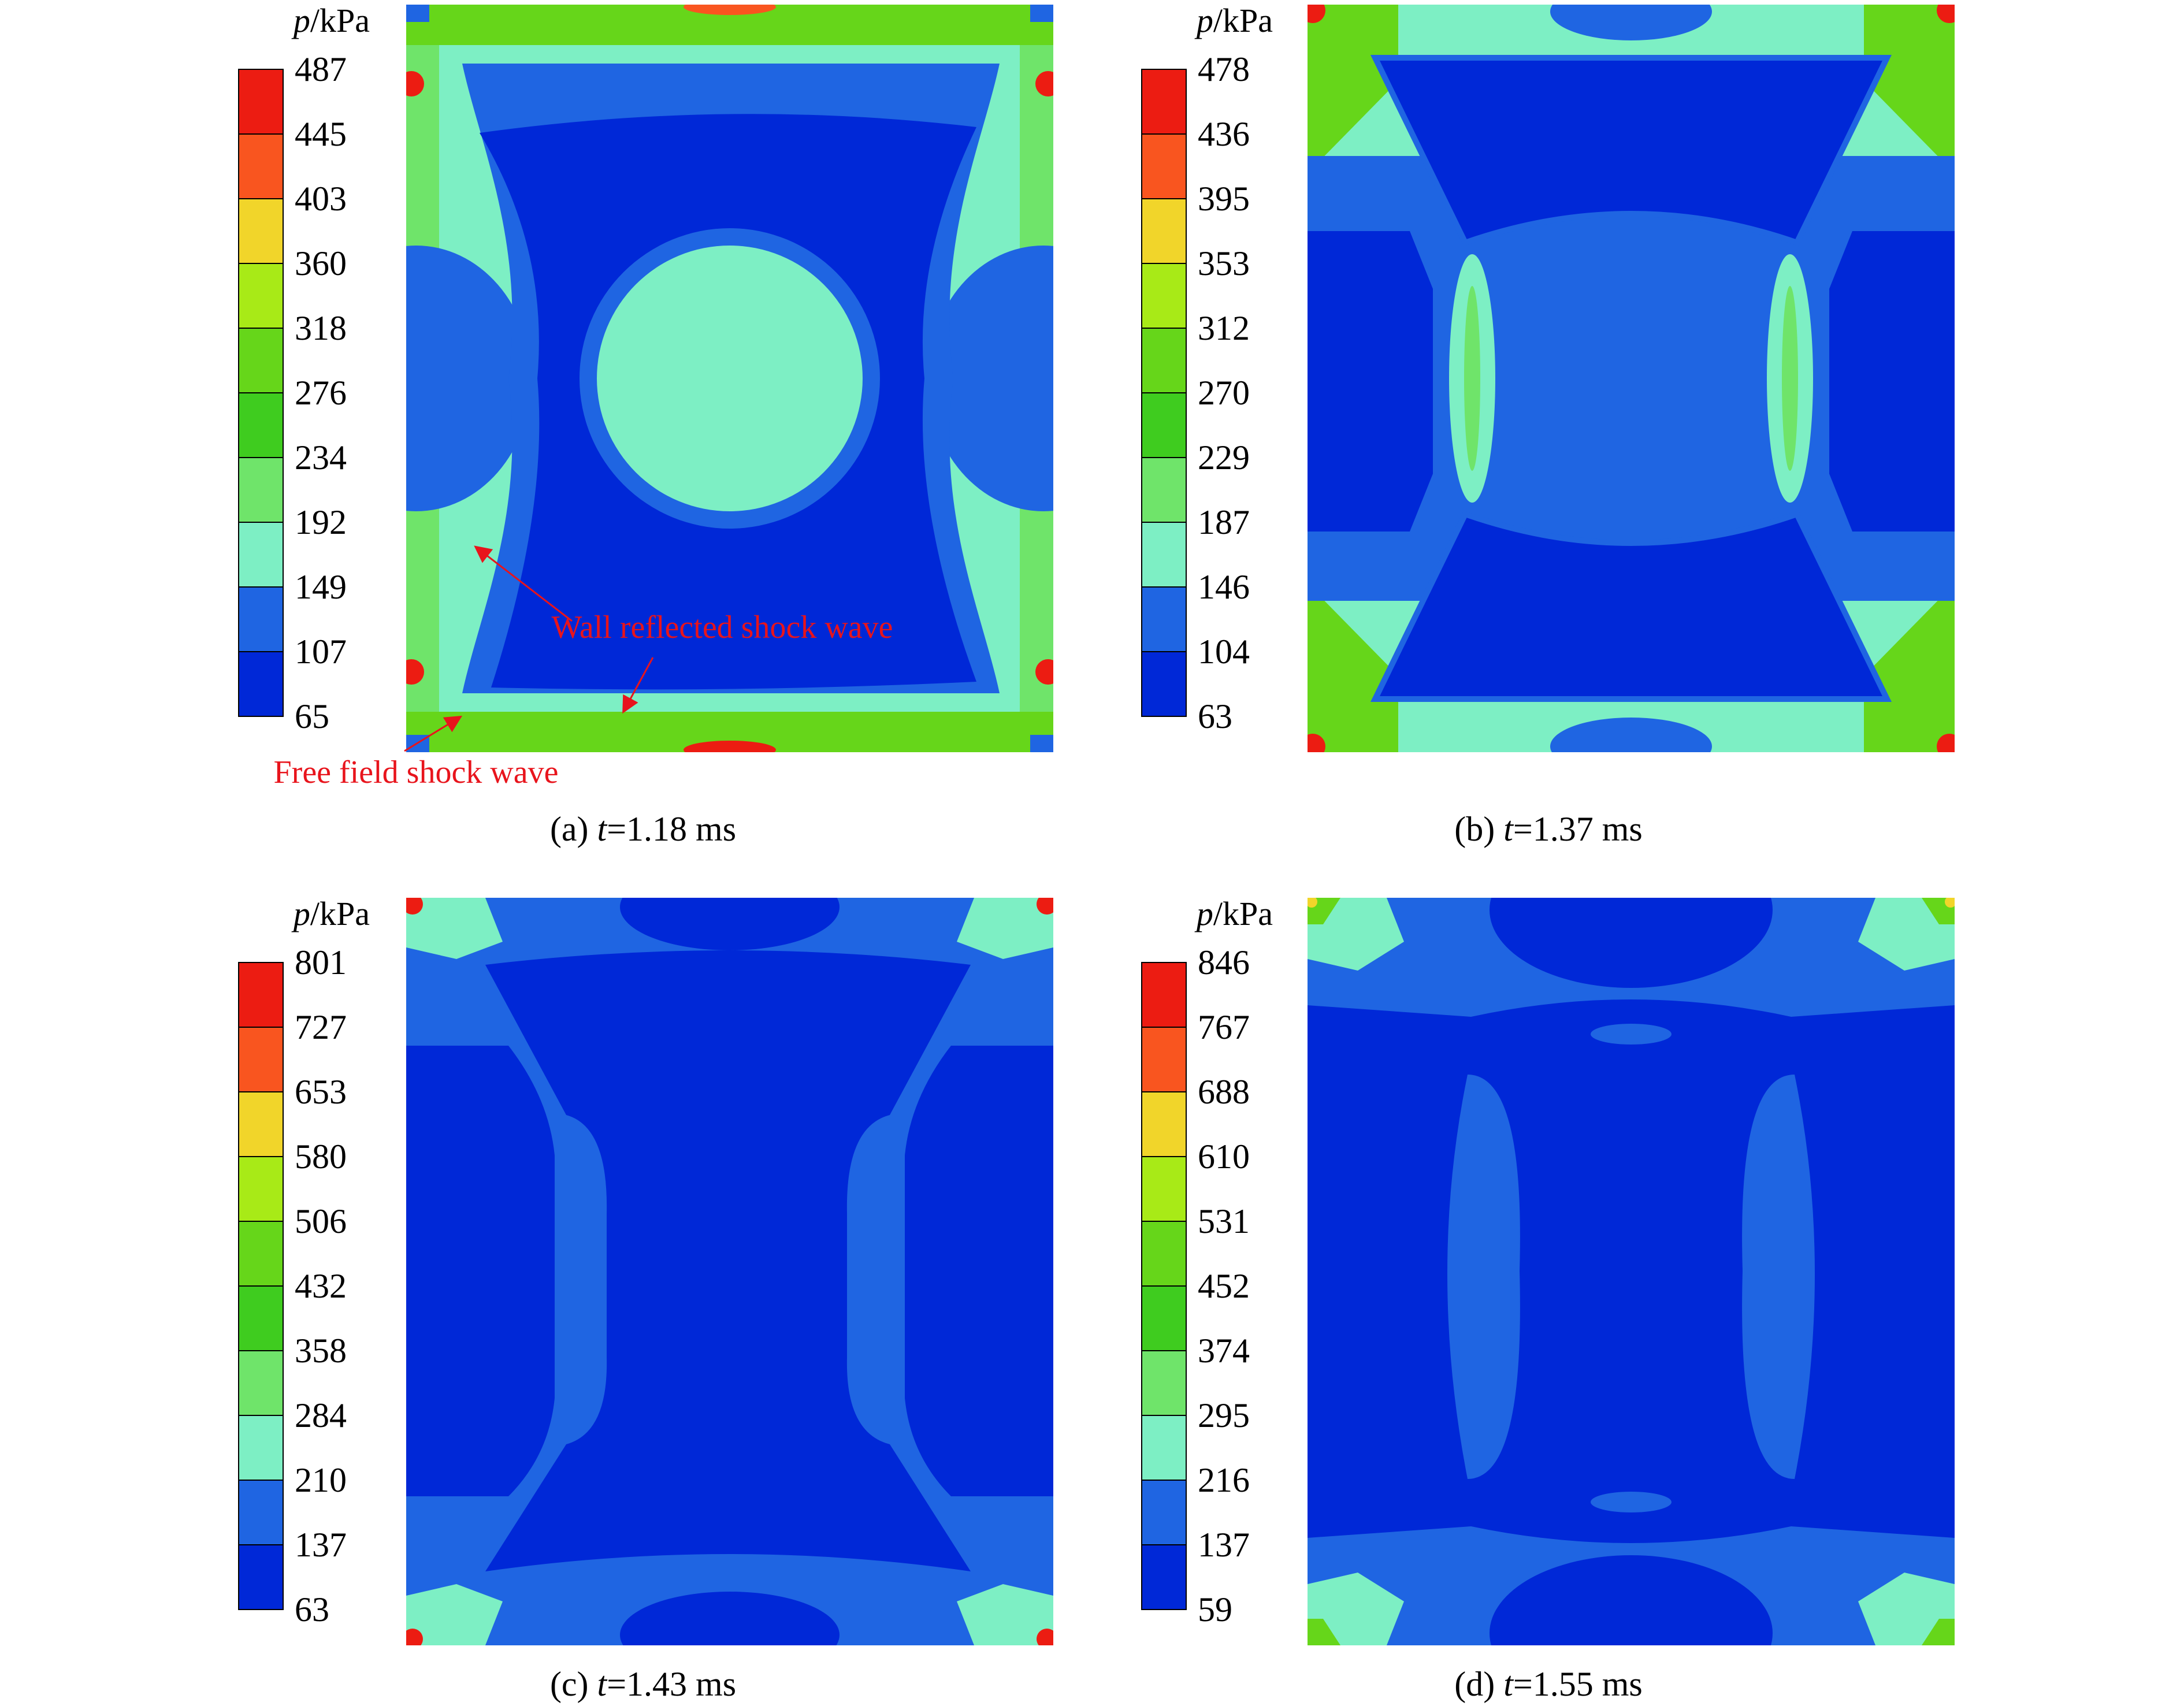 The width and height of the screenshot is (2184, 1706). Describe the element at coordinates (1224, 1157) in the screenshot. I see `colorbar-tick-label: 610` at that location.